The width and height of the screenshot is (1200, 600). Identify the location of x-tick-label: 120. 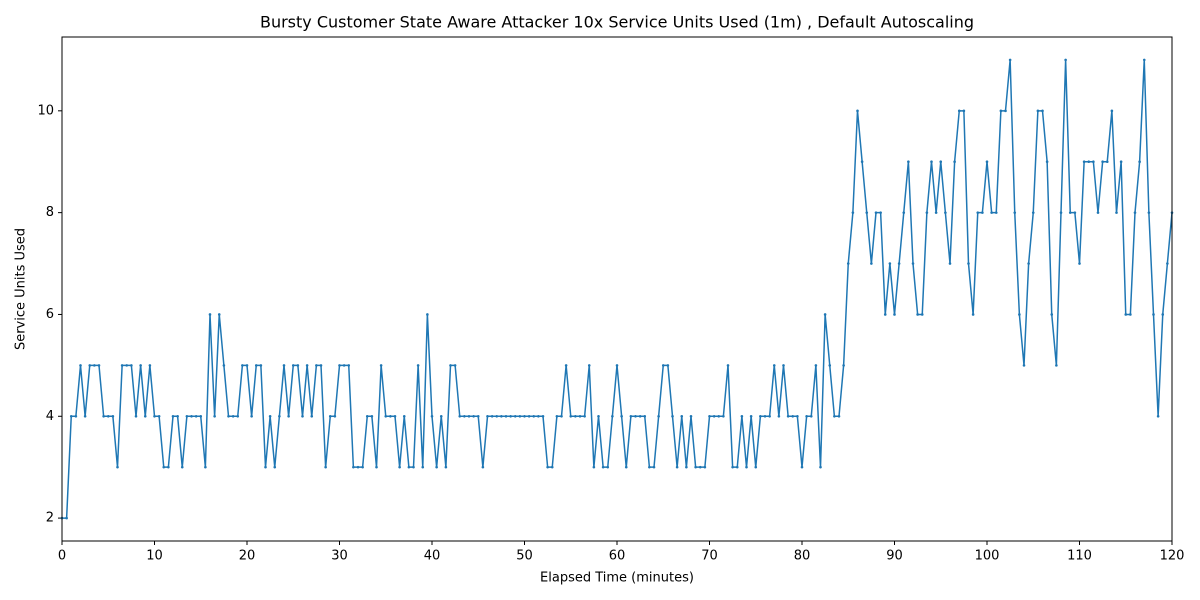
(1172, 556).